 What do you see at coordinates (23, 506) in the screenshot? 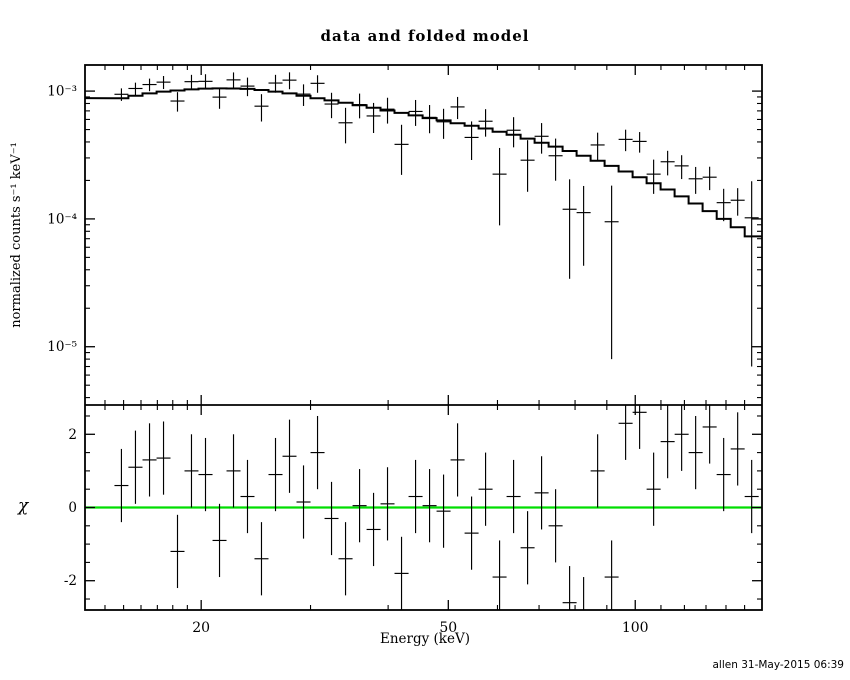
I see `y-axis-label-chi: χ` at bounding box center [23, 506].